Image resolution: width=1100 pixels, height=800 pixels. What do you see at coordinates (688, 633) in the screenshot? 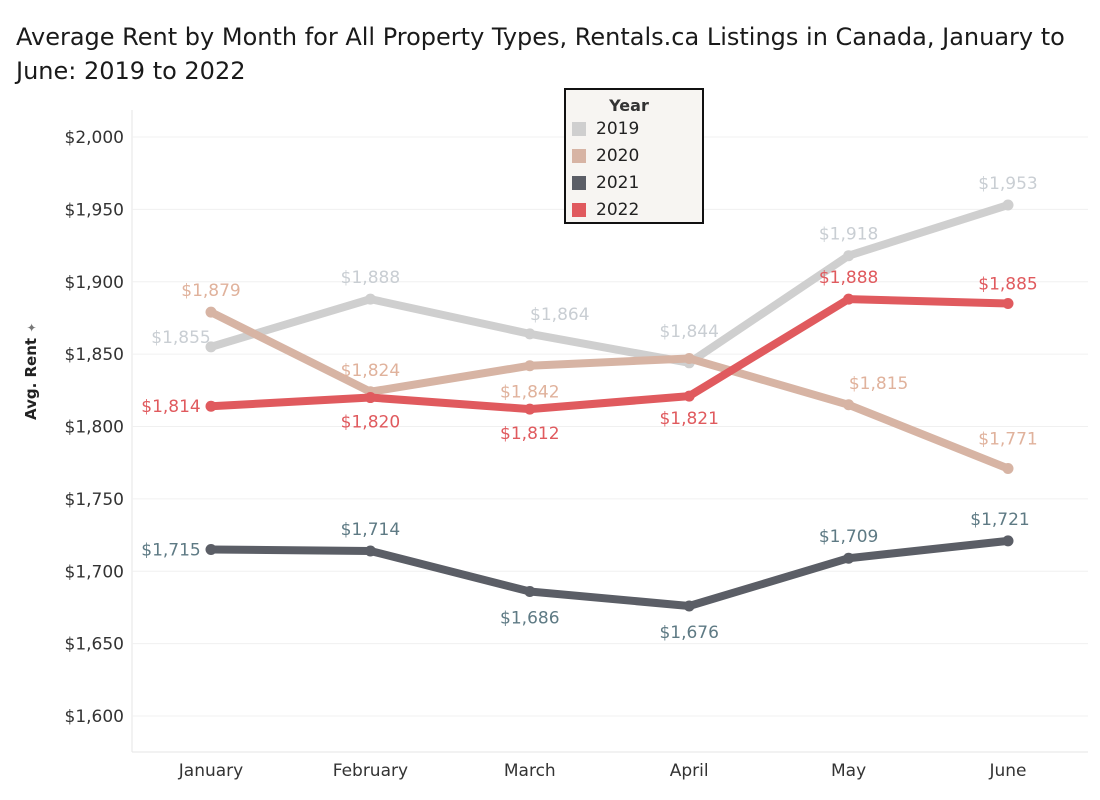
I see `data-label-2021: $1,676` at bounding box center [688, 633].